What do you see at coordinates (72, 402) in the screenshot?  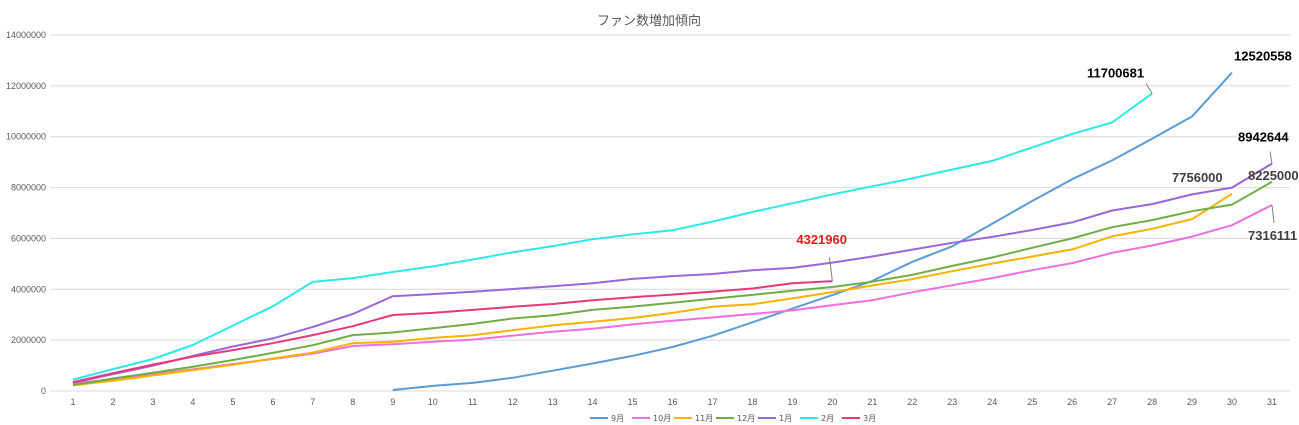 I see `x-tick-label: 1` at bounding box center [72, 402].